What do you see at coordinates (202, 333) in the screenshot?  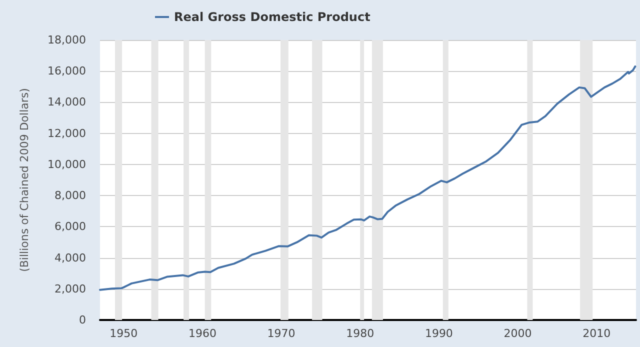 I see `x-tick-label: 1960` at bounding box center [202, 333].